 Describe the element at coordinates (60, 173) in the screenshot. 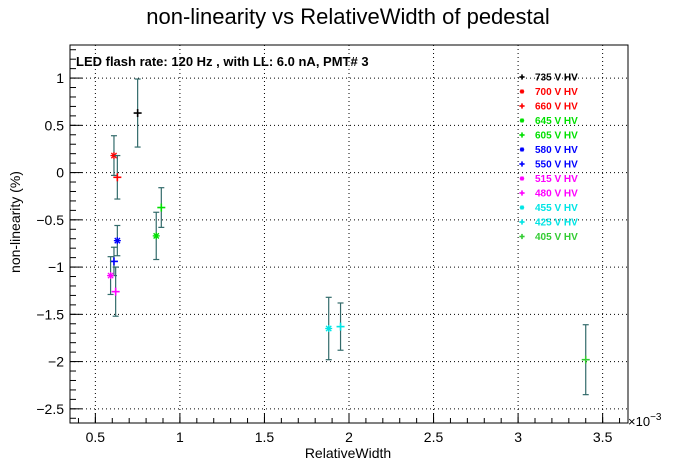

I see `y-tick-label: 0` at that location.